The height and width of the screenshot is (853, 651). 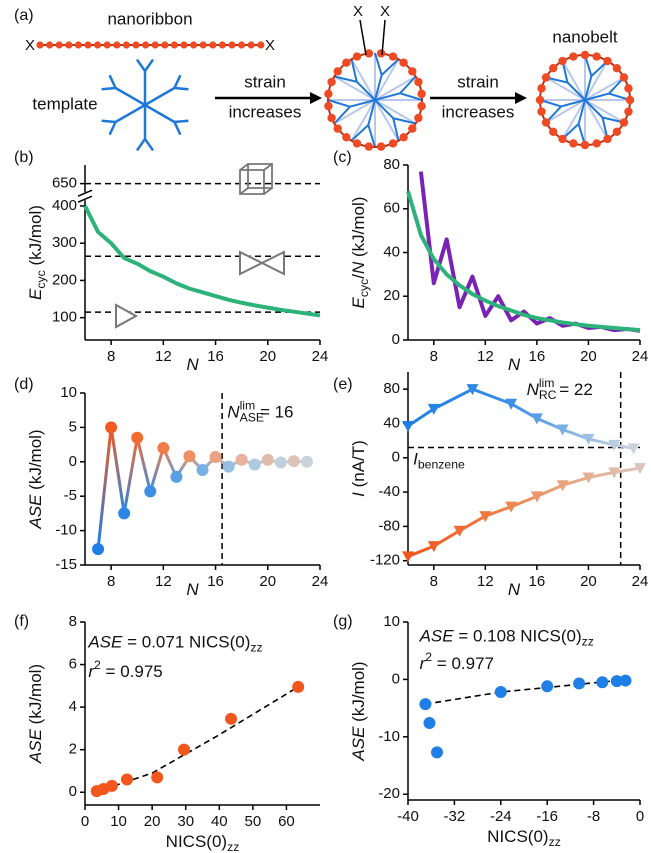 I want to click on text-run: (nA/T), so click(x=358, y=466).